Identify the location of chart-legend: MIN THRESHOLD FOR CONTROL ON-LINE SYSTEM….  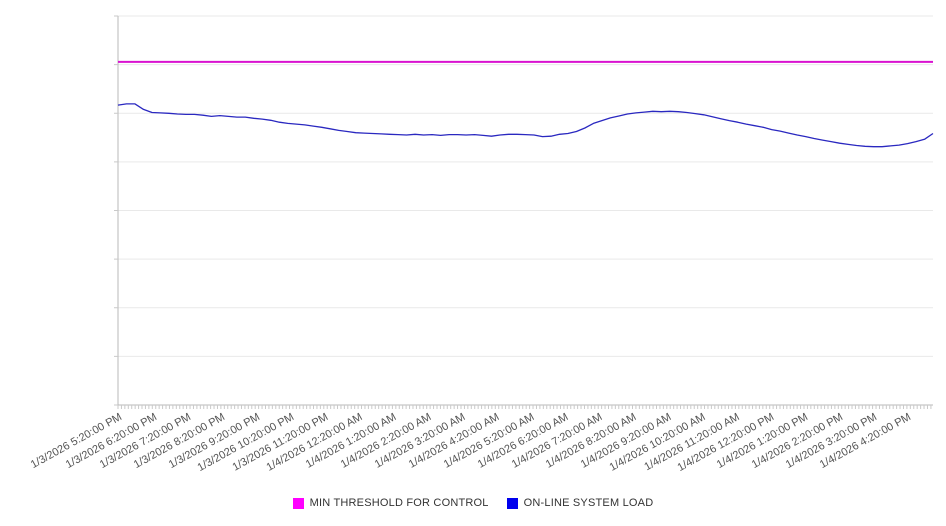
(473, 503).